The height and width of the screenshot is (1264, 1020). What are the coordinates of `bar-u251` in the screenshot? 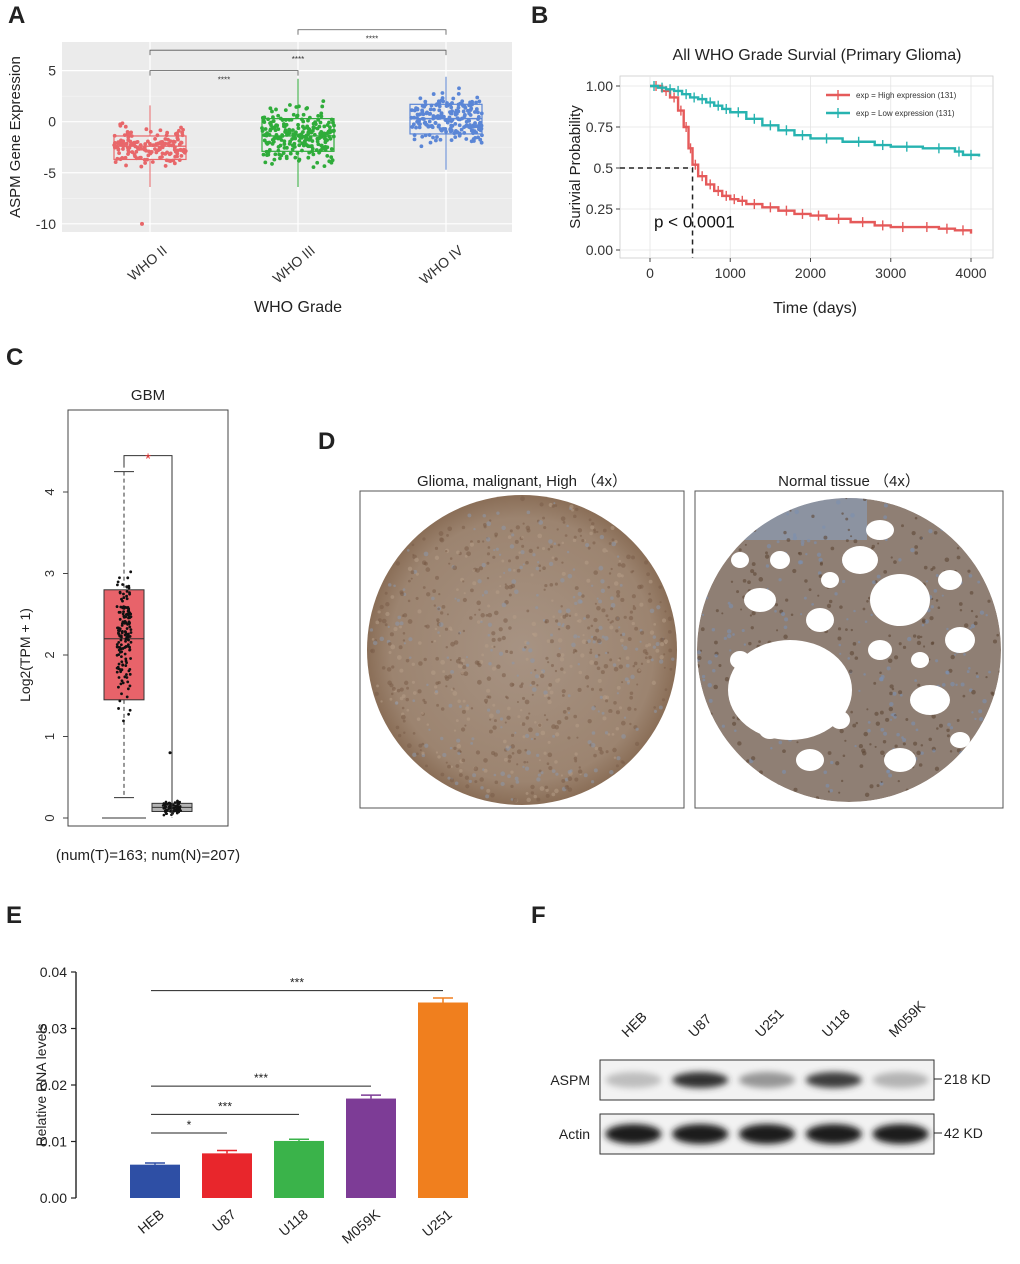 It's located at (443, 1100).